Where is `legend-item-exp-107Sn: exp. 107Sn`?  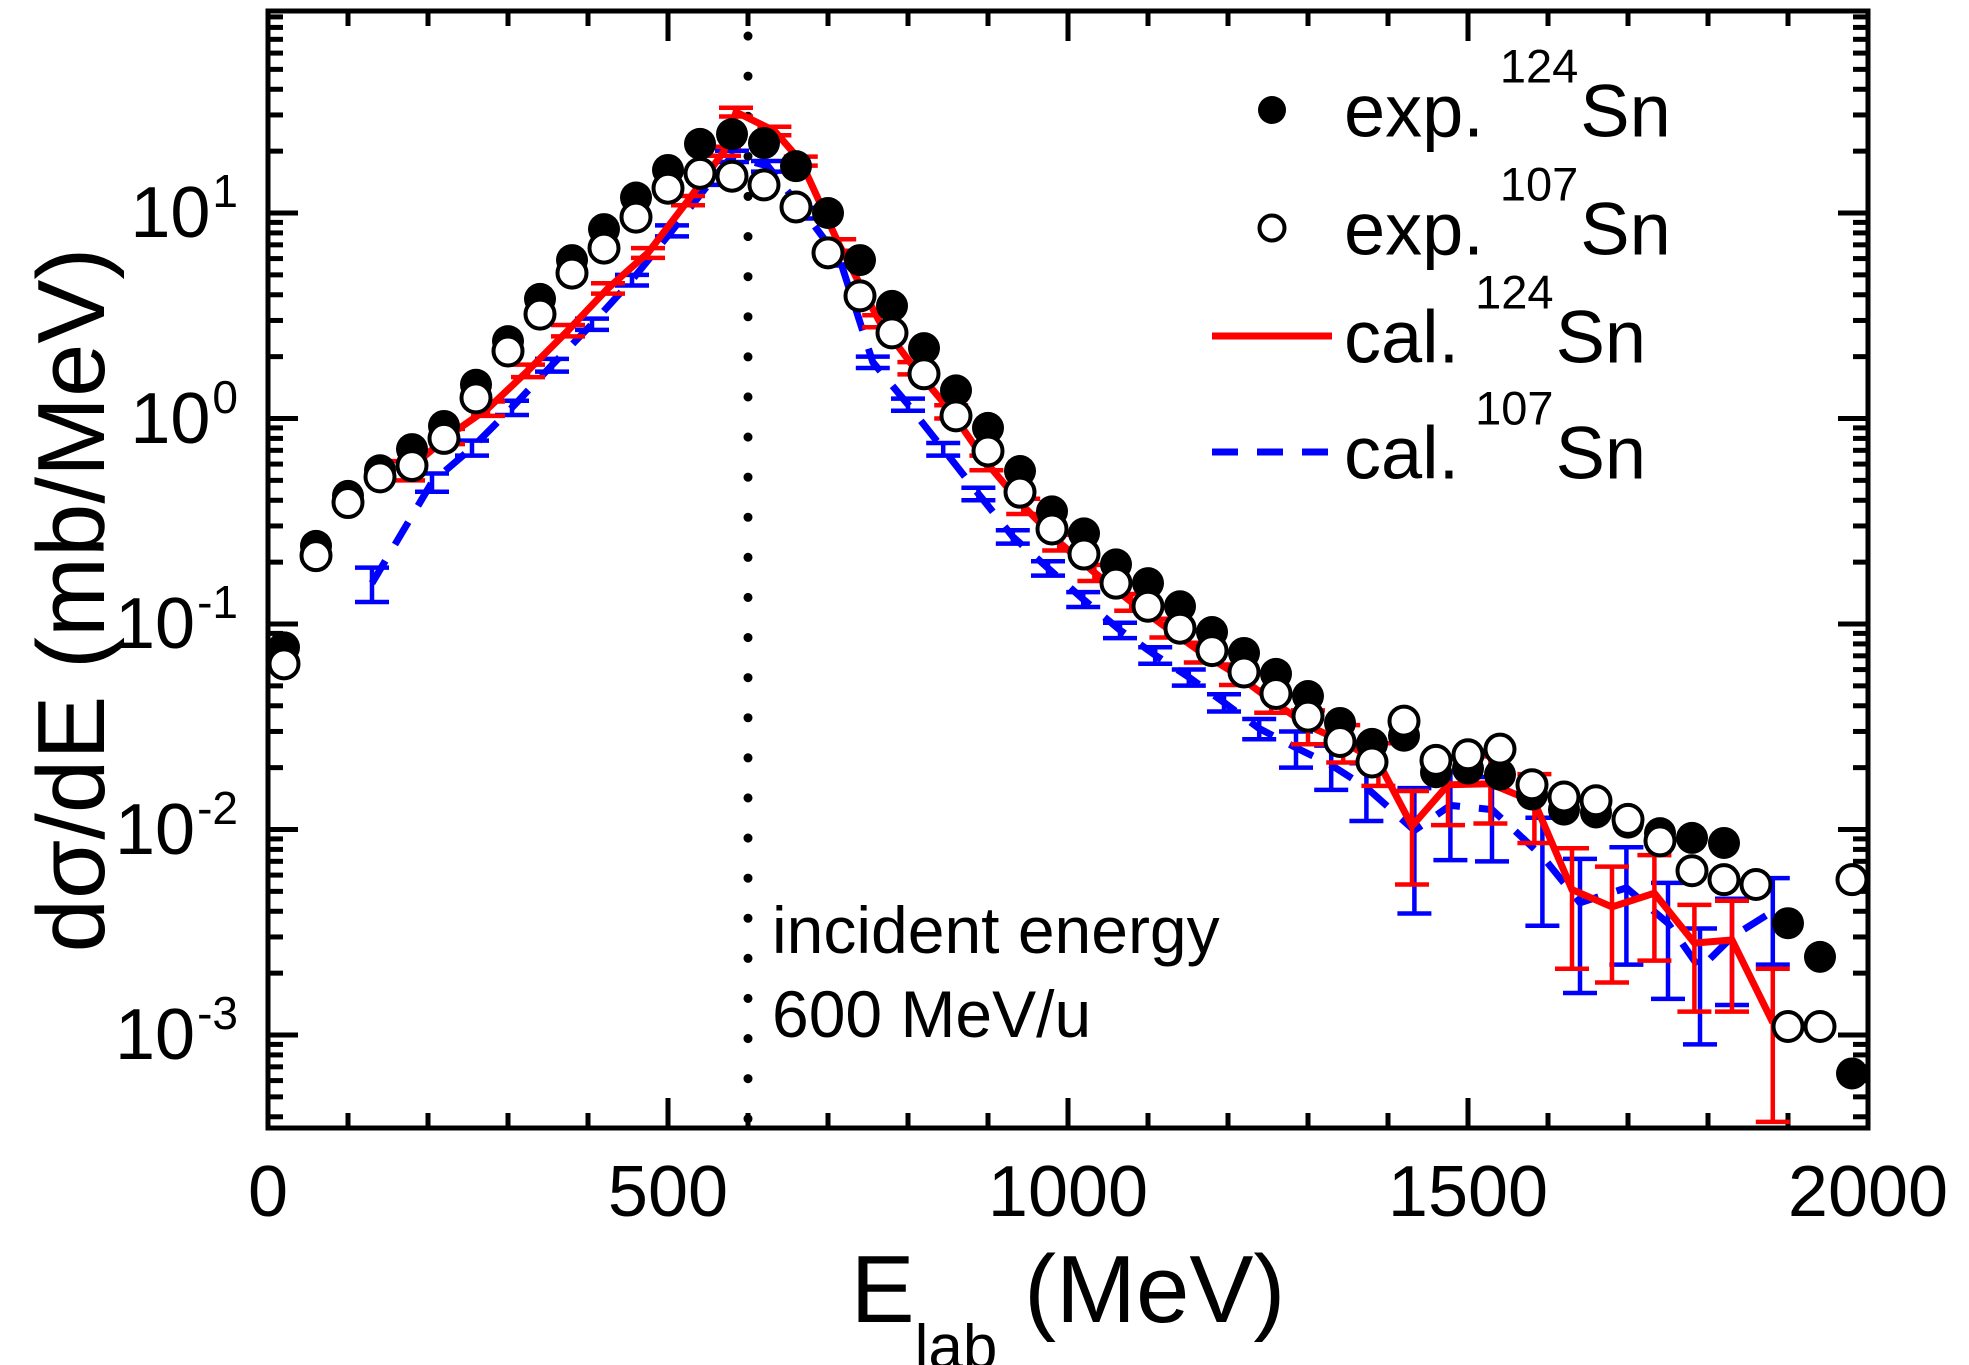
legend-item-exp-107Sn: exp. 107Sn is located at coordinates (1507, 215).